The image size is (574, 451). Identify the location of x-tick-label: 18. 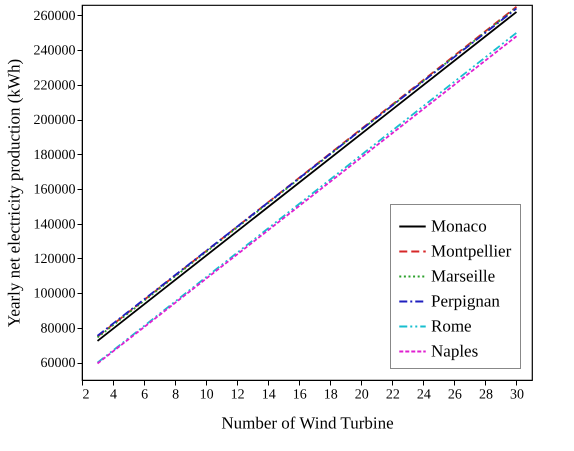
(331, 395).